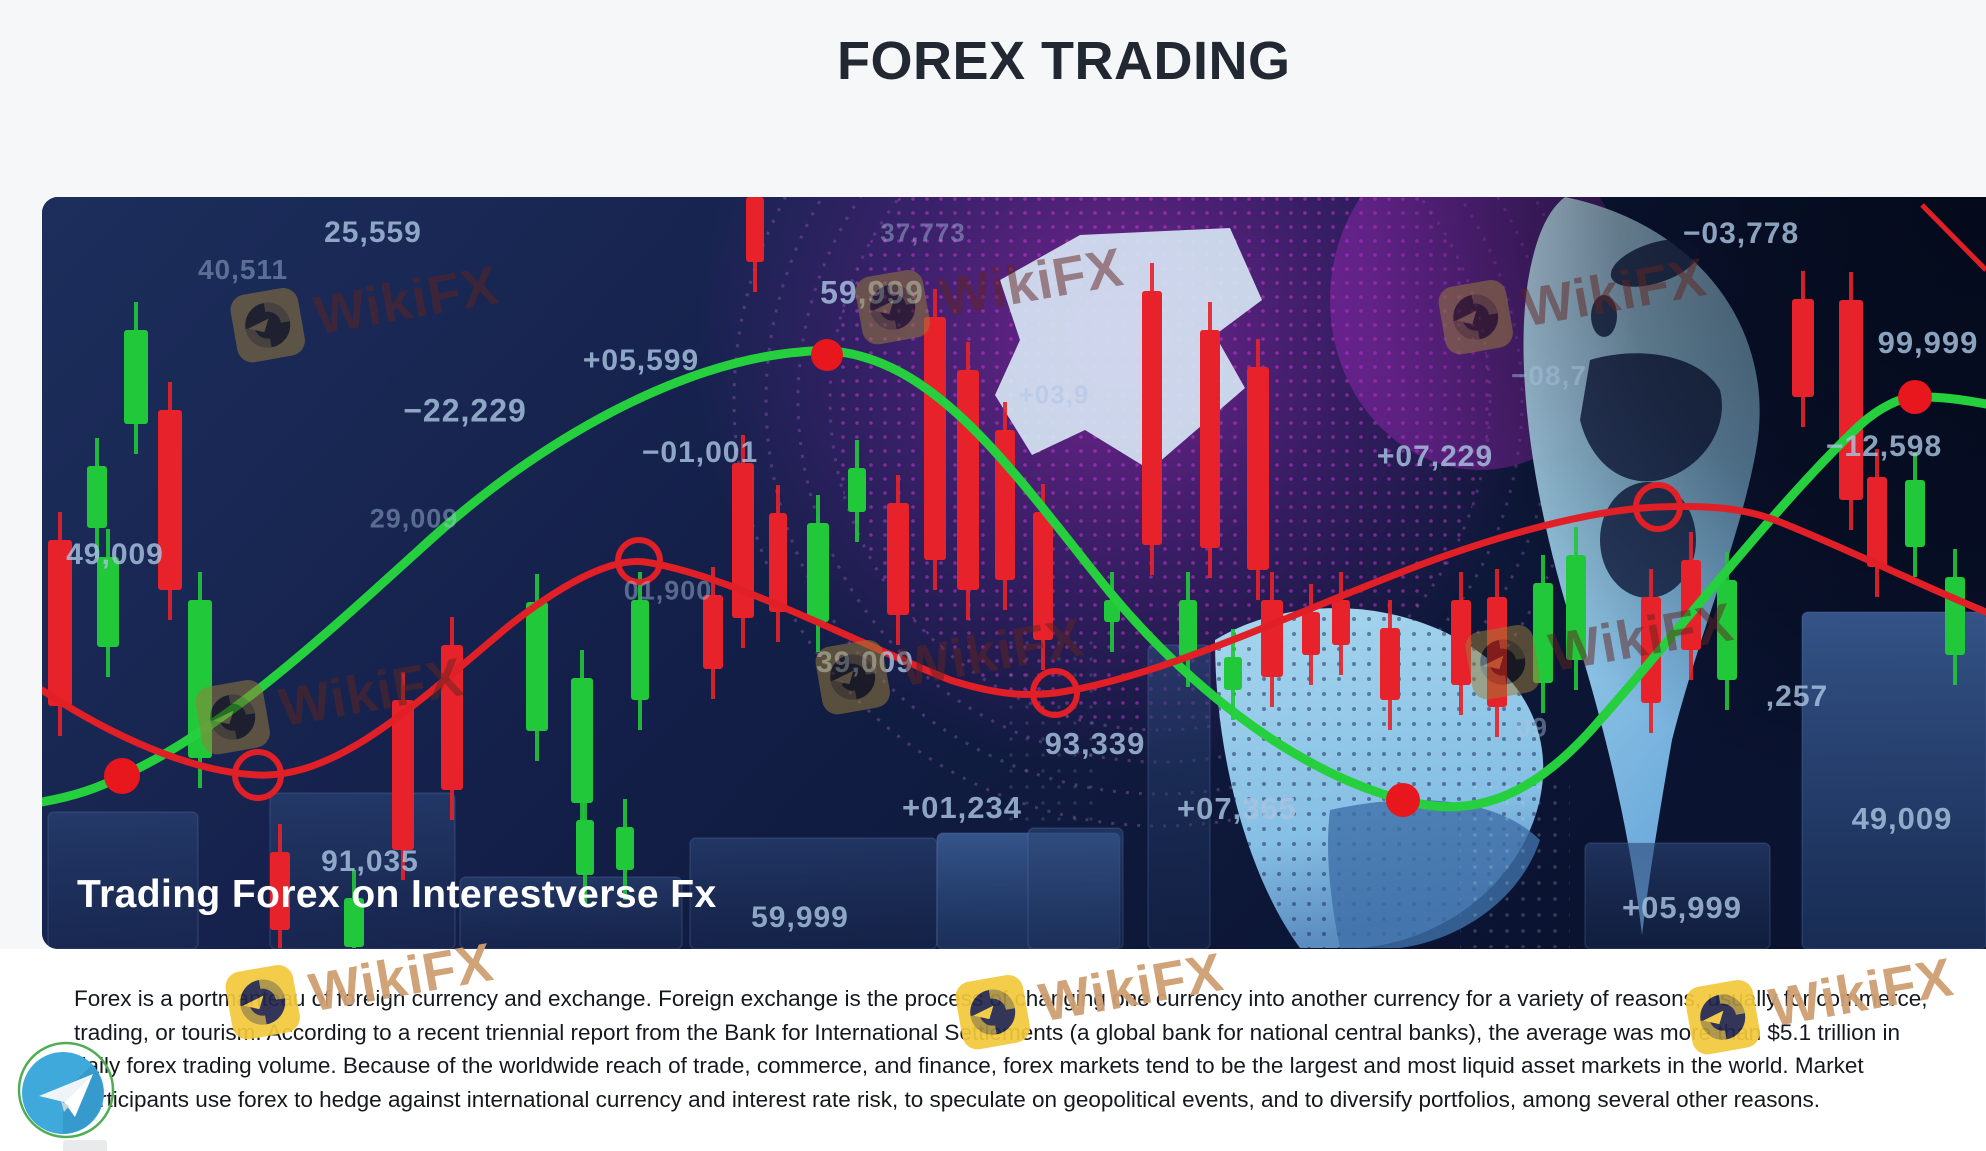 The image size is (1986, 1151). I want to click on red-diagonal-segment, so click(1953, 237).